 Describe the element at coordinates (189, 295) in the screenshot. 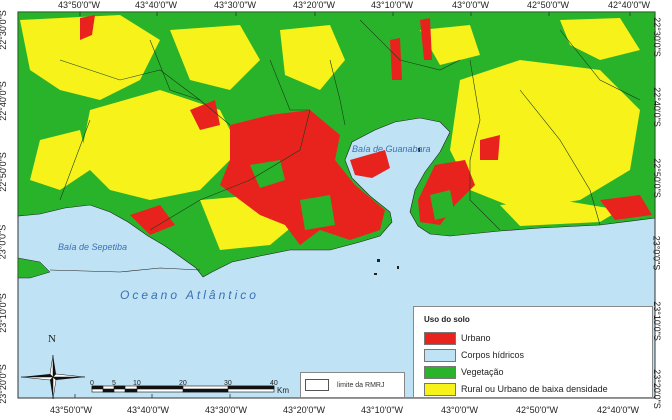

I see `ocean-label: Oceano Atlântico` at that location.